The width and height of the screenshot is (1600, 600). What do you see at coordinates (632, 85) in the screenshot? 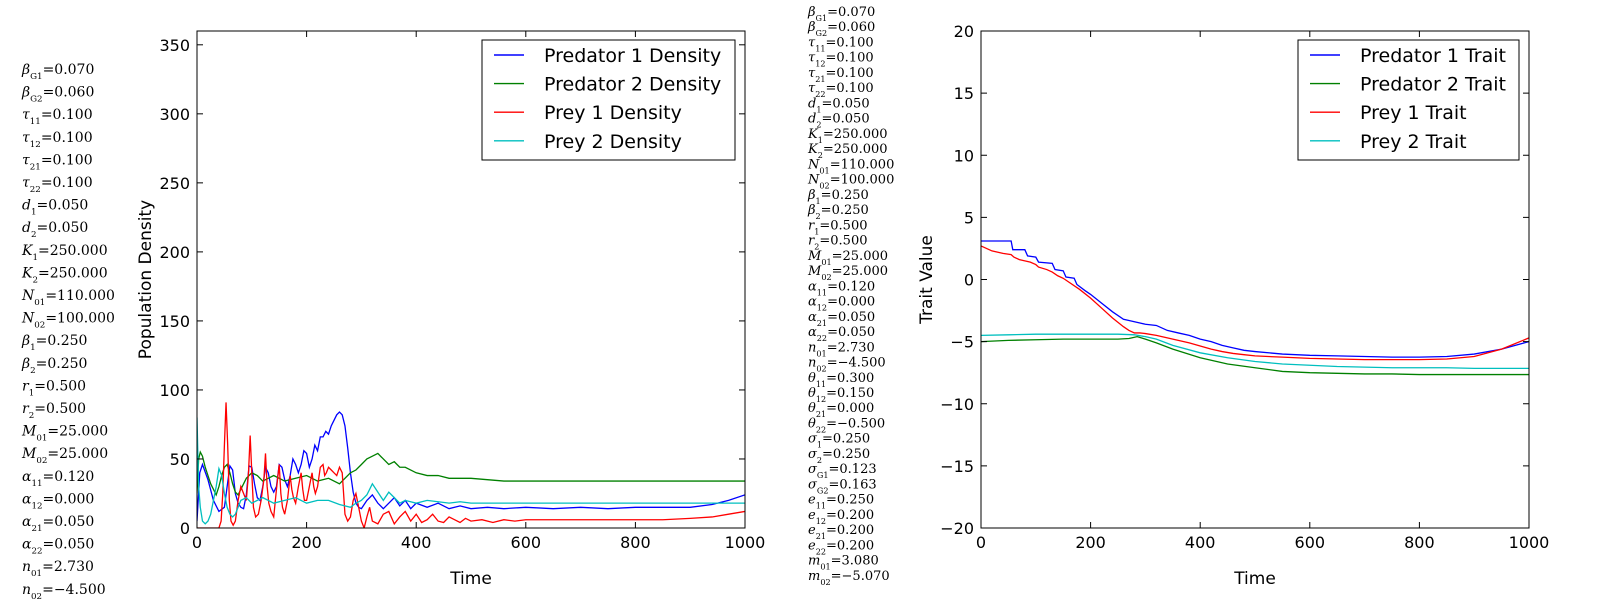
I see `legend-entry: Predator 2 Density` at bounding box center [632, 85].